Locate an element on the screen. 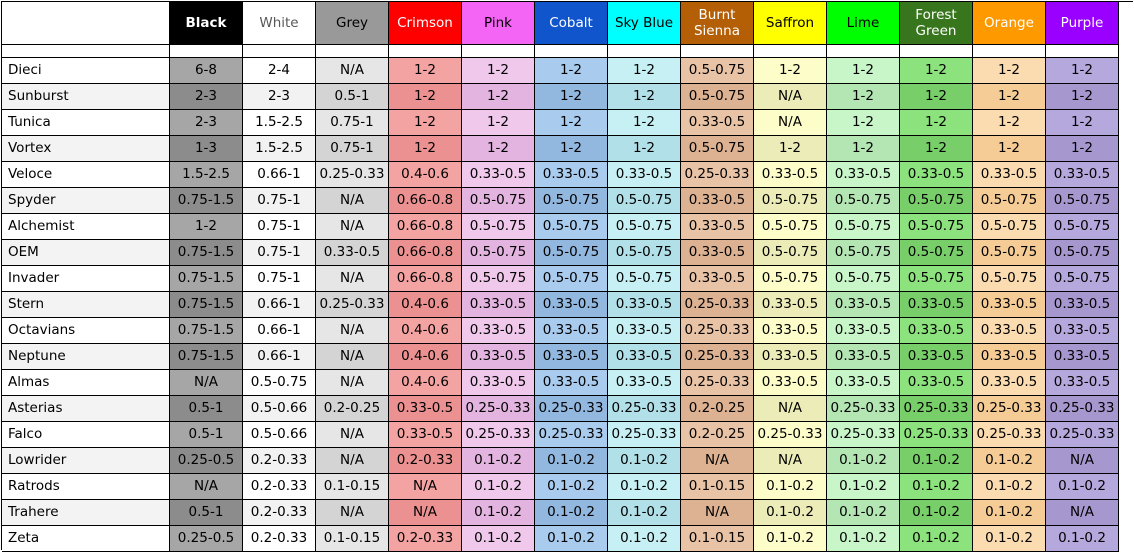  row-label-neptune: Neptune is located at coordinates (86, 357).